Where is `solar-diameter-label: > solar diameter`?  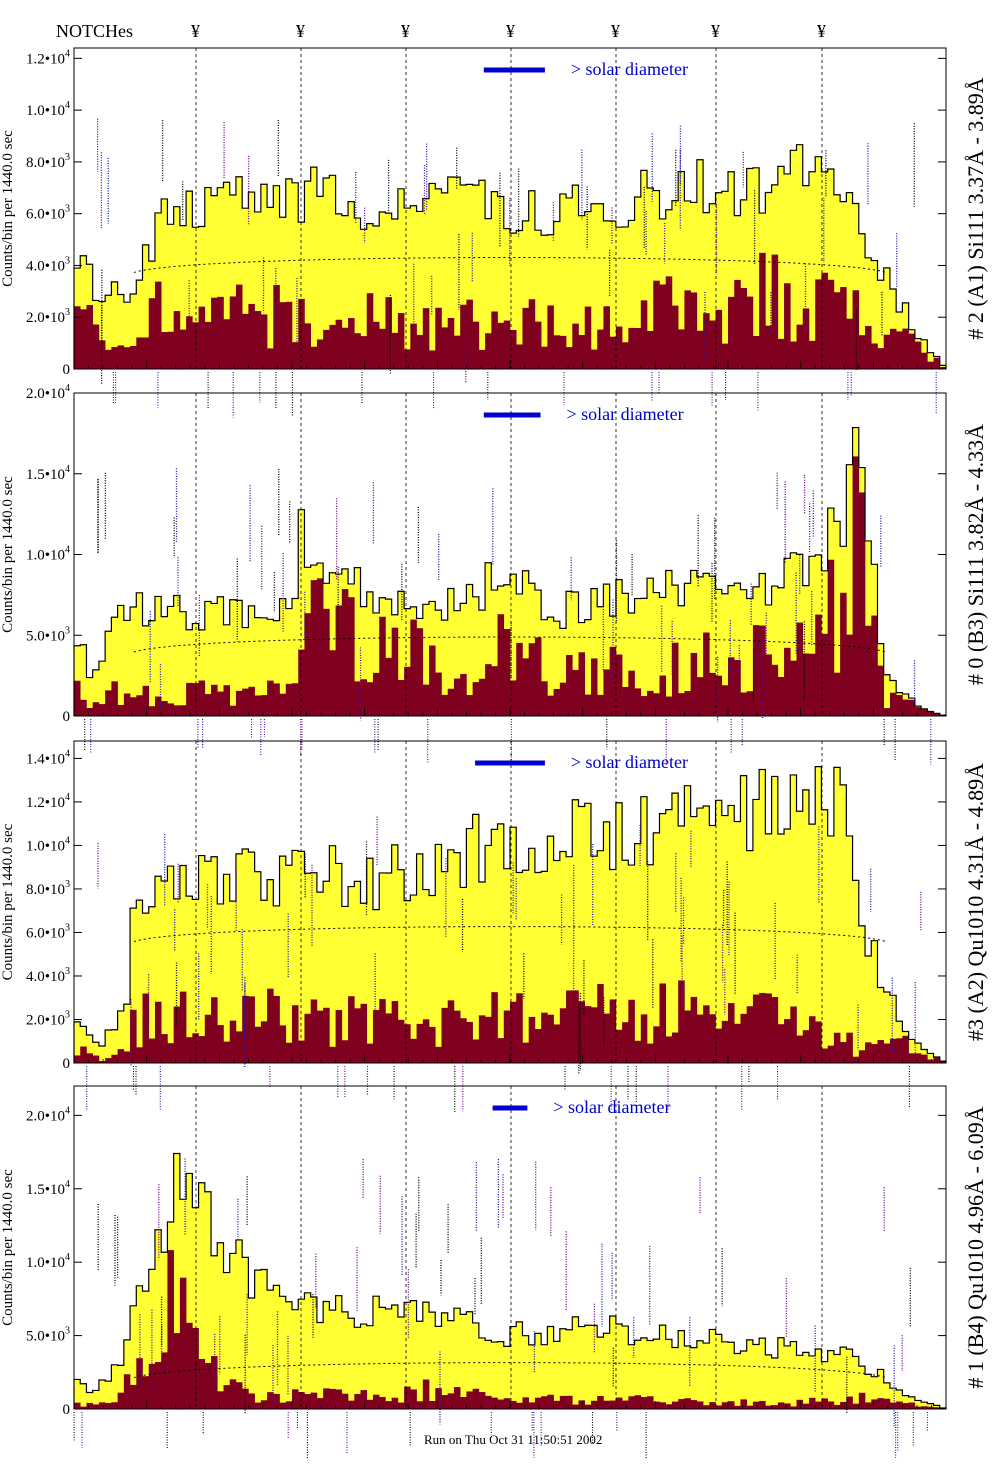
solar-diameter-label: > solar diameter is located at coordinates (625, 414).